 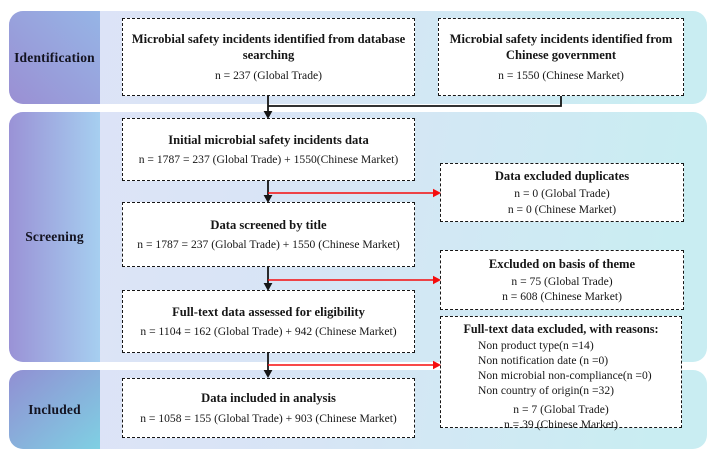 What do you see at coordinates (565, 376) in the screenshot?
I see `exclusion-reason: Non microbial non-compliance(n =0)` at bounding box center [565, 376].